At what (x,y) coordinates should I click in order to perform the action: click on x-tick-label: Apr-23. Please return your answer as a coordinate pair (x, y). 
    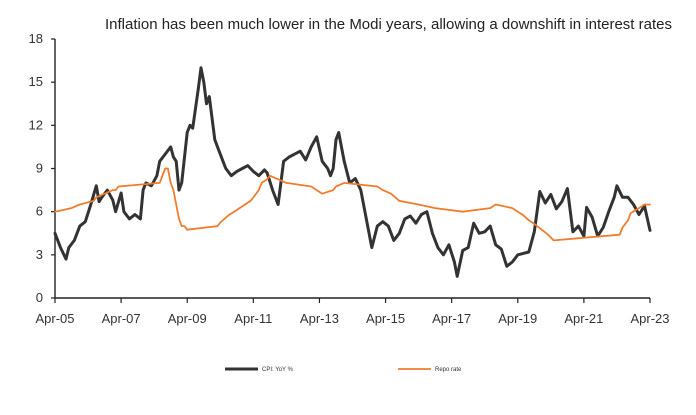
    Looking at the image, I should click on (649, 318).